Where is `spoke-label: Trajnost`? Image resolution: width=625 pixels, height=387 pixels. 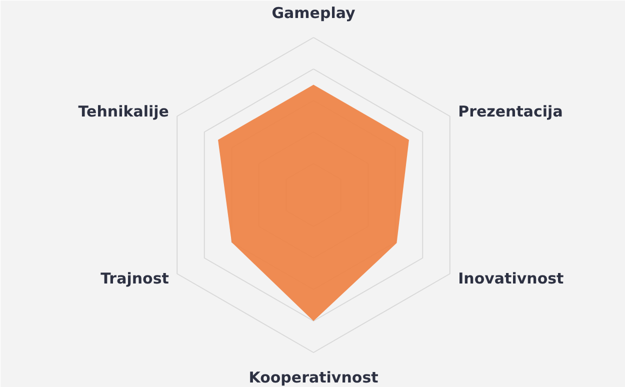
spoke-label: Trajnost is located at coordinates (134, 278).